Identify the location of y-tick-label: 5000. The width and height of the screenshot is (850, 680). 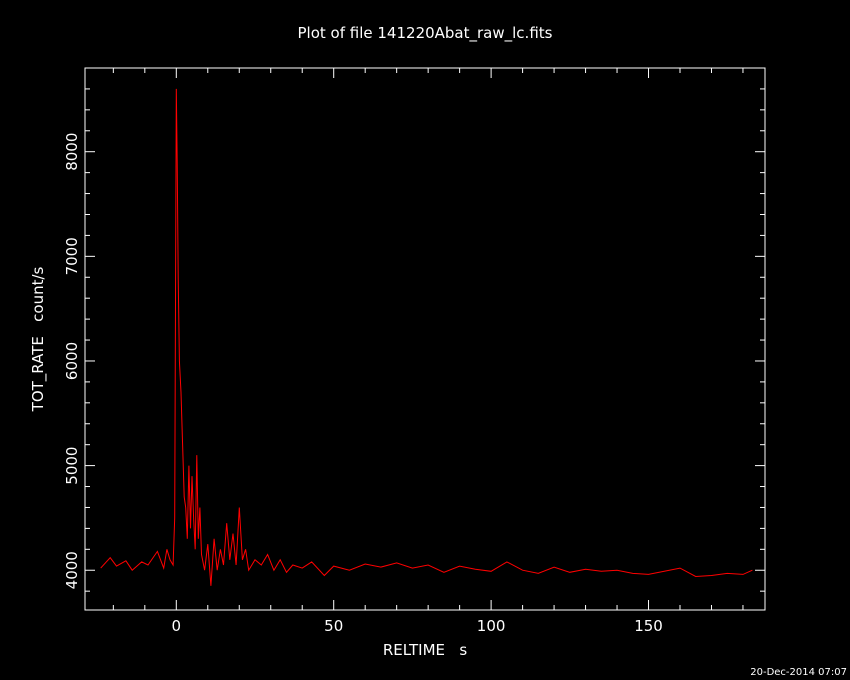
(72, 466).